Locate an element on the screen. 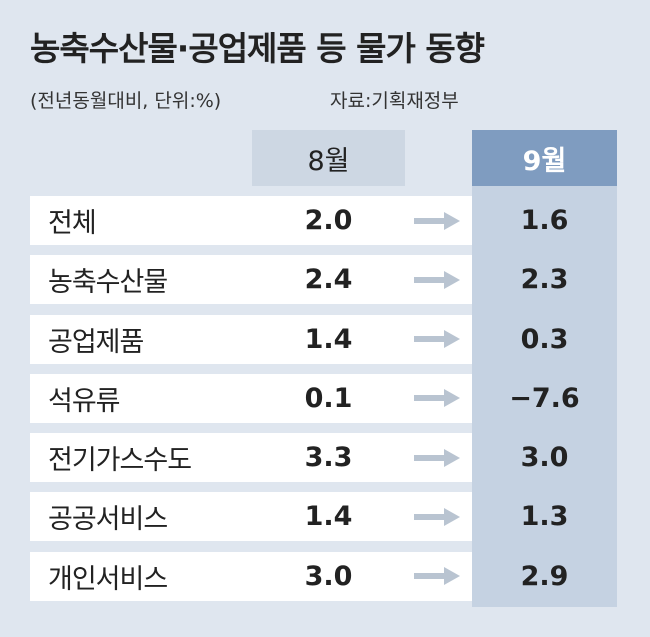  column-header: 9월 is located at coordinates (544, 158).